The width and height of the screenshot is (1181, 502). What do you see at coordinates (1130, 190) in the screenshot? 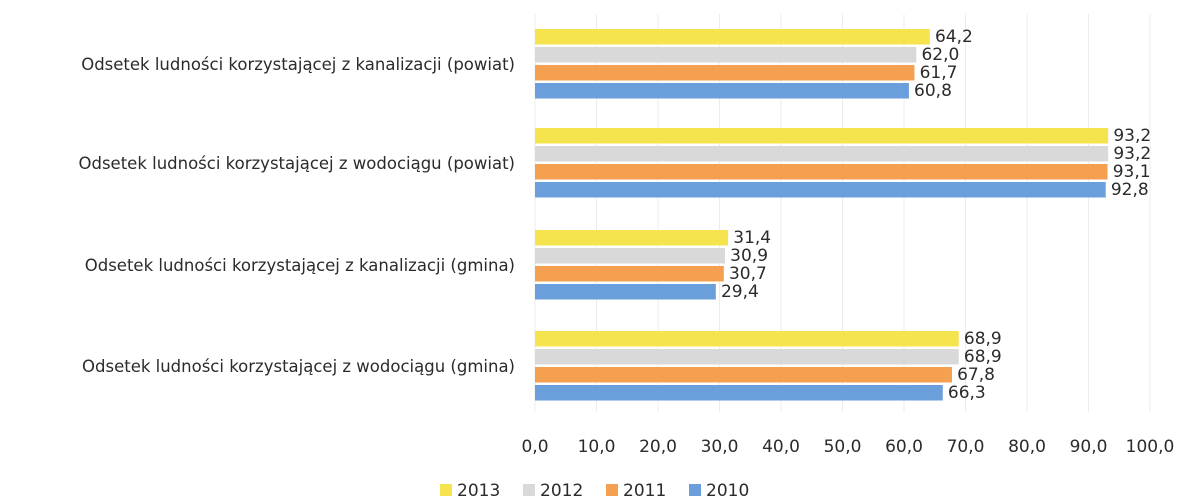
I see `data-label: 92,8` at bounding box center [1130, 190].